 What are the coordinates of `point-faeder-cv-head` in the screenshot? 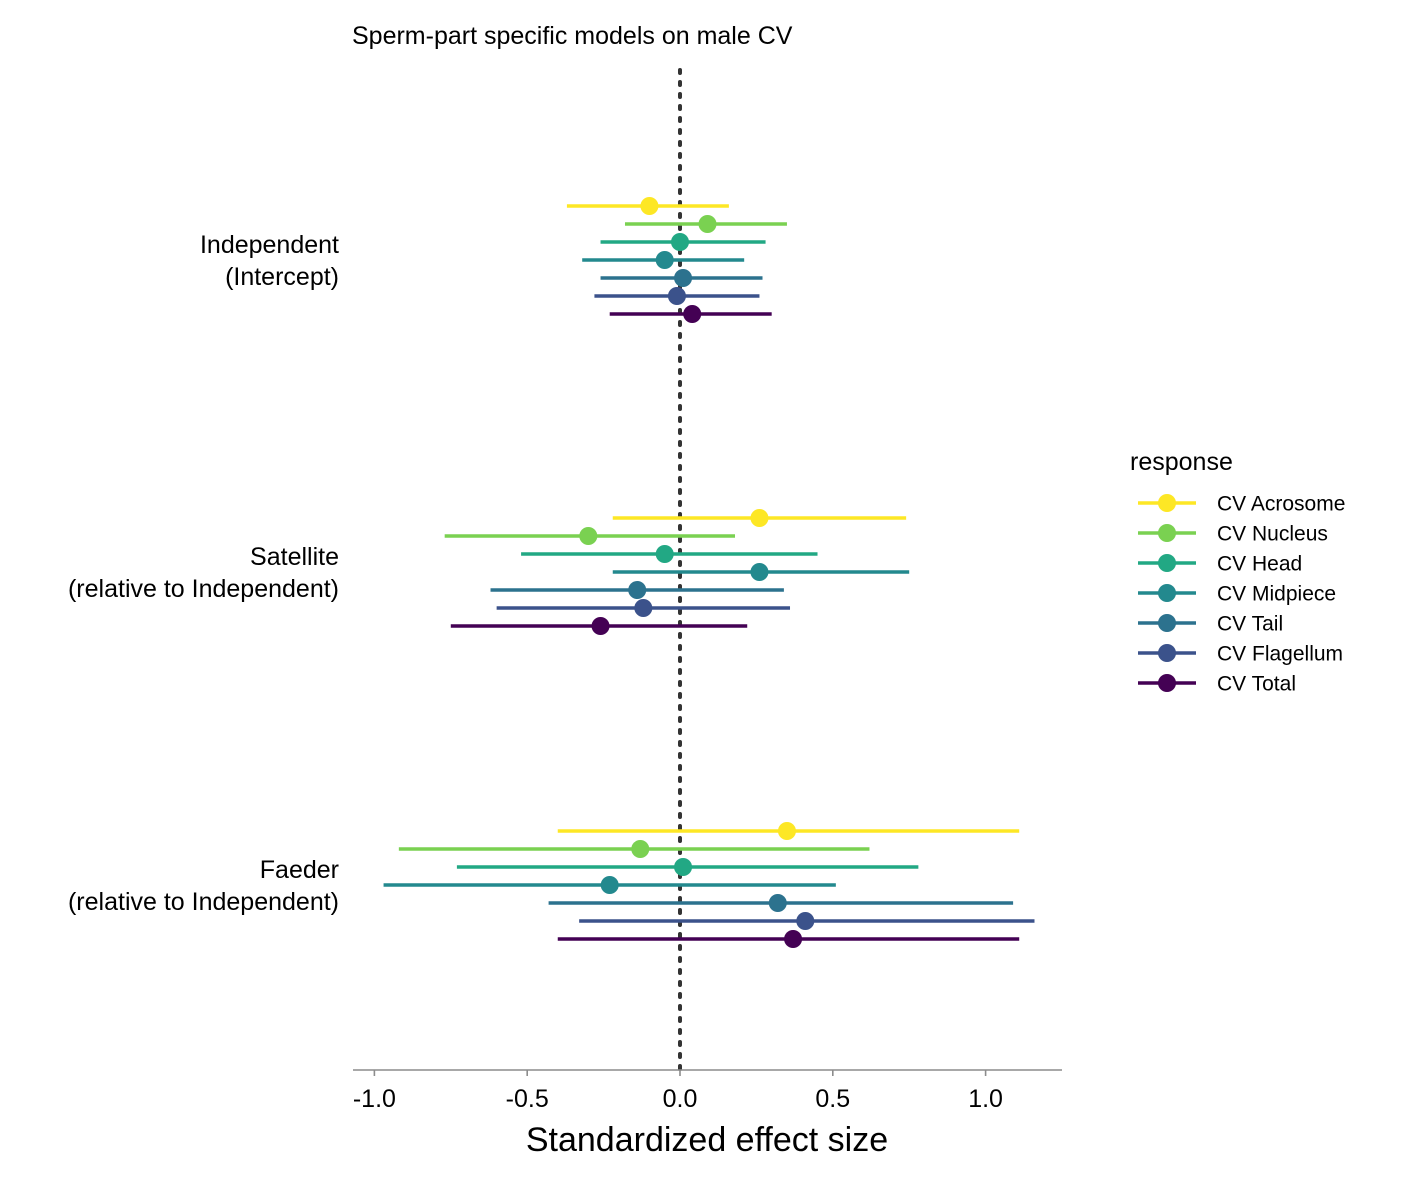 It's located at (683, 867).